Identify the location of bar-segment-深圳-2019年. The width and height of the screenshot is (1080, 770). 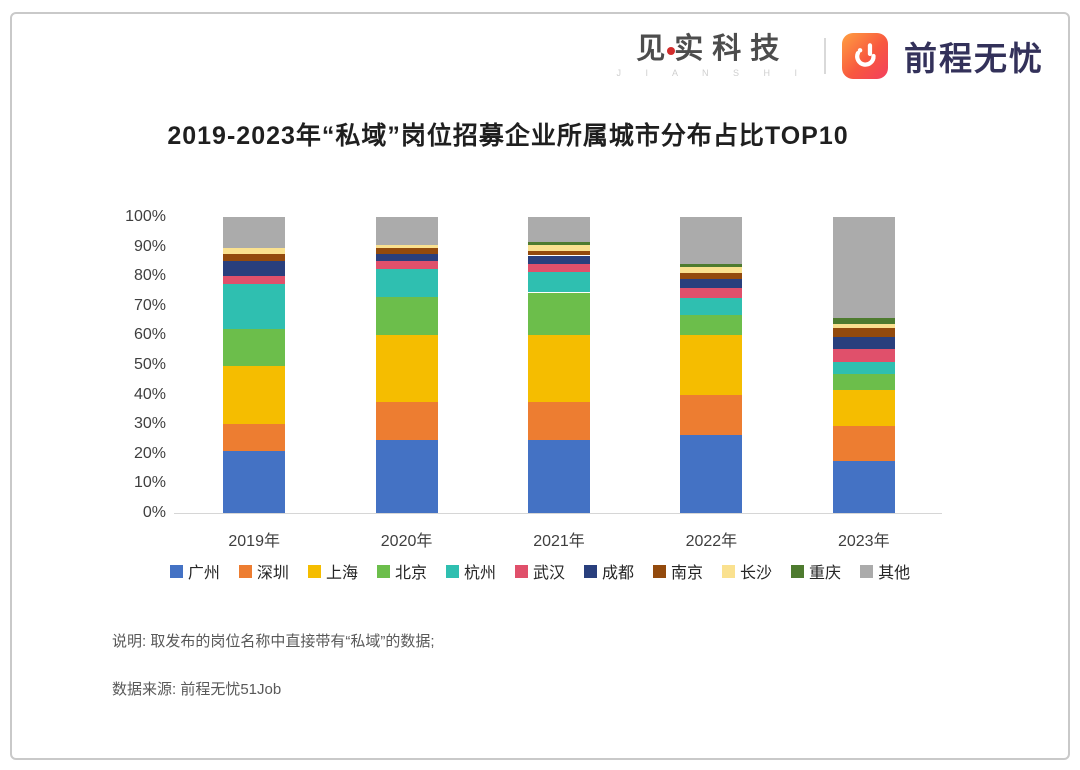
(254, 437).